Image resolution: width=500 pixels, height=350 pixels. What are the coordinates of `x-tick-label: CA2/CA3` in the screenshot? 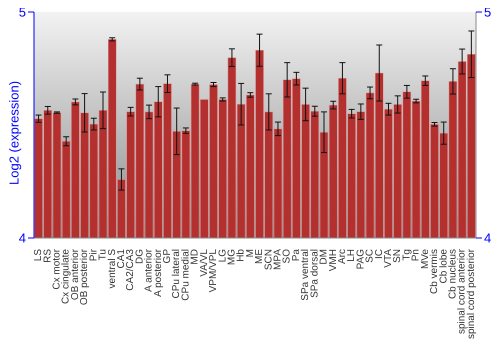 It's located at (130, 269).